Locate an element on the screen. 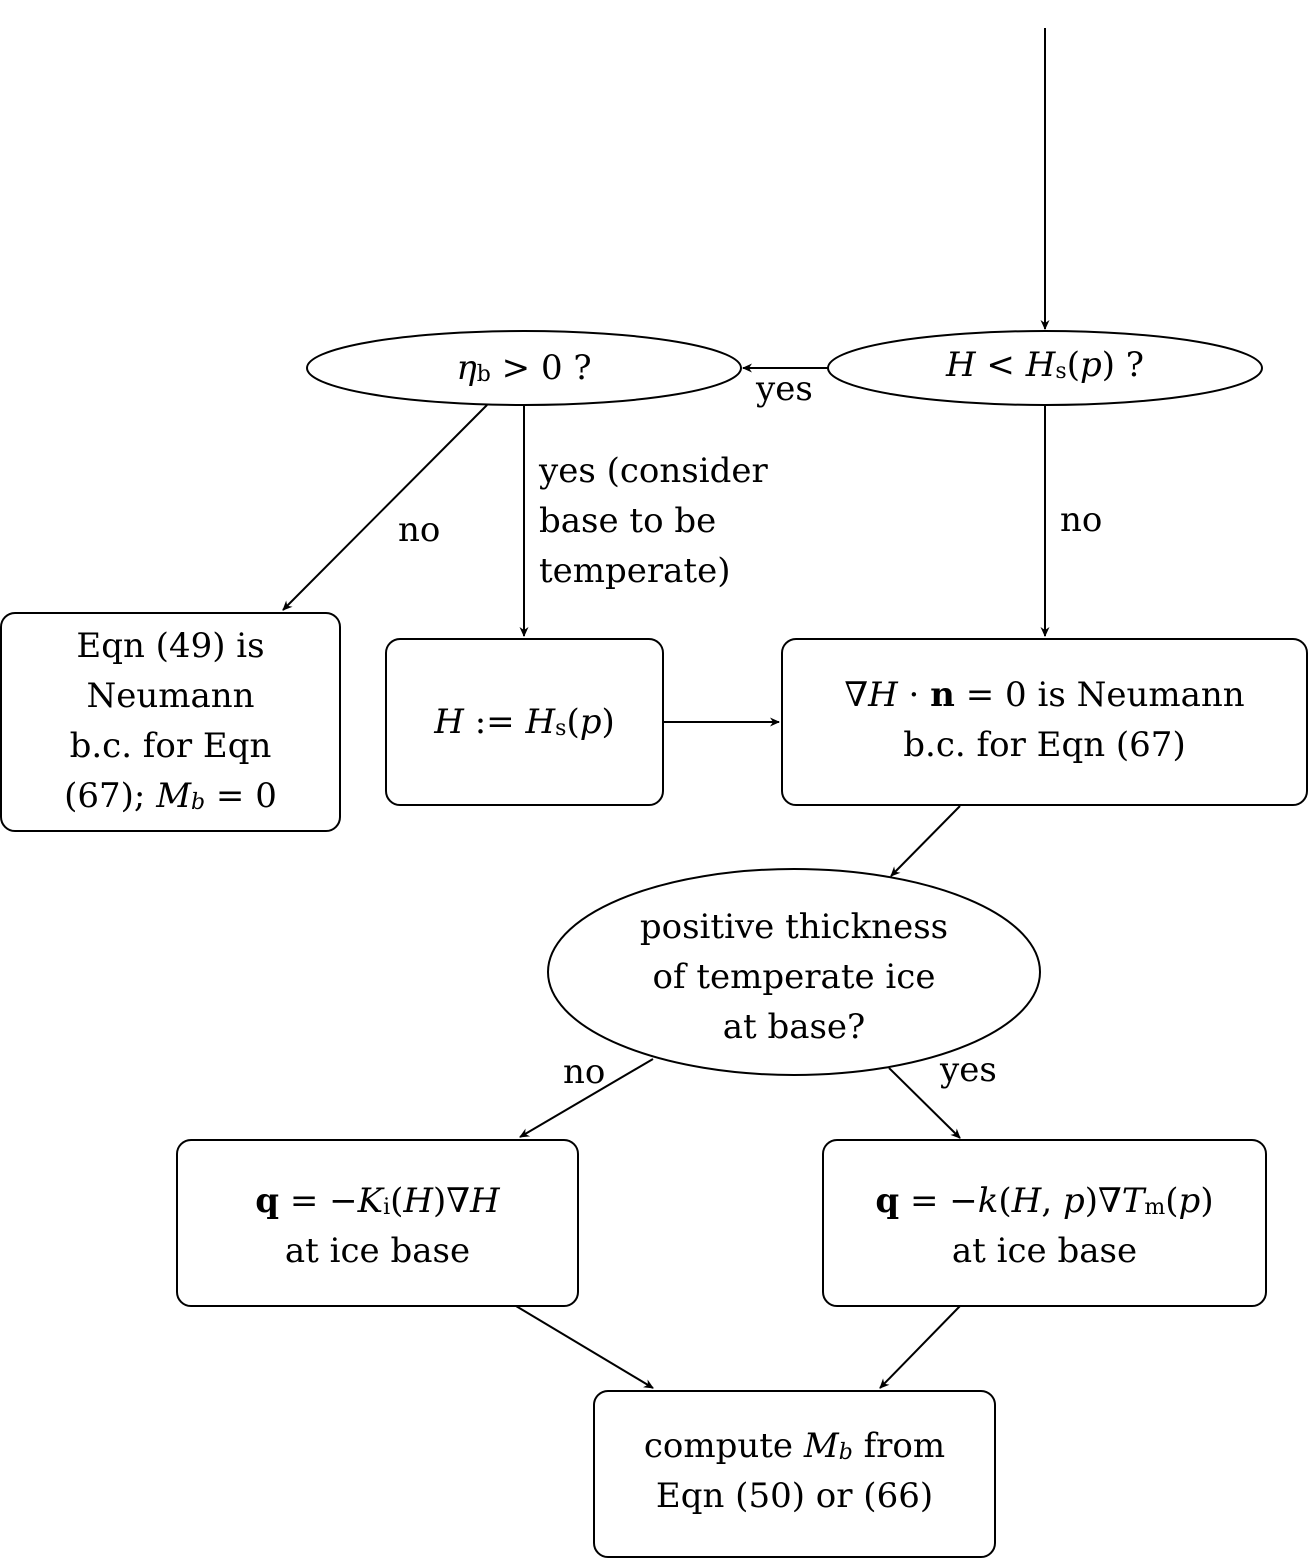 Image resolution: width=1309 pixels, height=1558 pixels. box-neumann-49-line-3: b.c. for Eqn is located at coordinates (170, 746).